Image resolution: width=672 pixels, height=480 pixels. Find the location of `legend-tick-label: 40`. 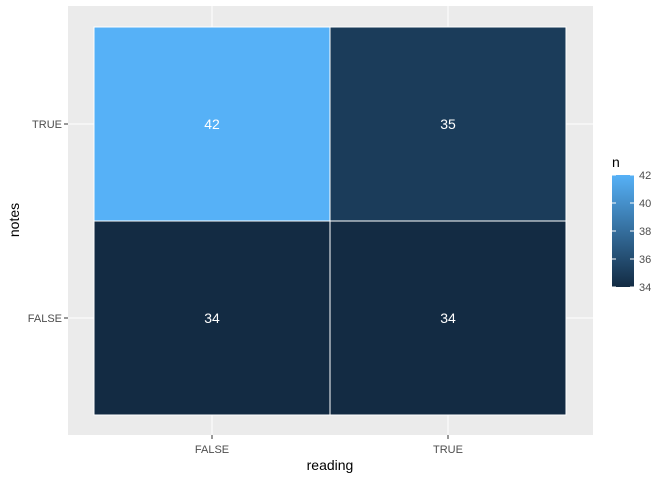

legend-tick-label: 40 is located at coordinates (645, 204).